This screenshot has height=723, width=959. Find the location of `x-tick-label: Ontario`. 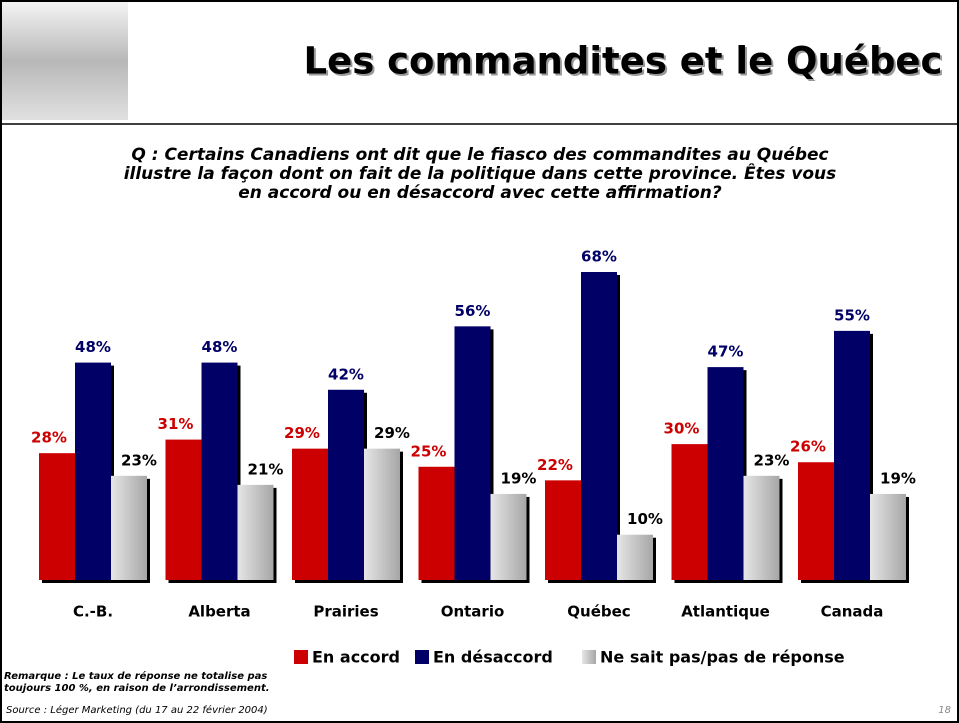

x-tick-label: Ontario is located at coordinates (473, 612).